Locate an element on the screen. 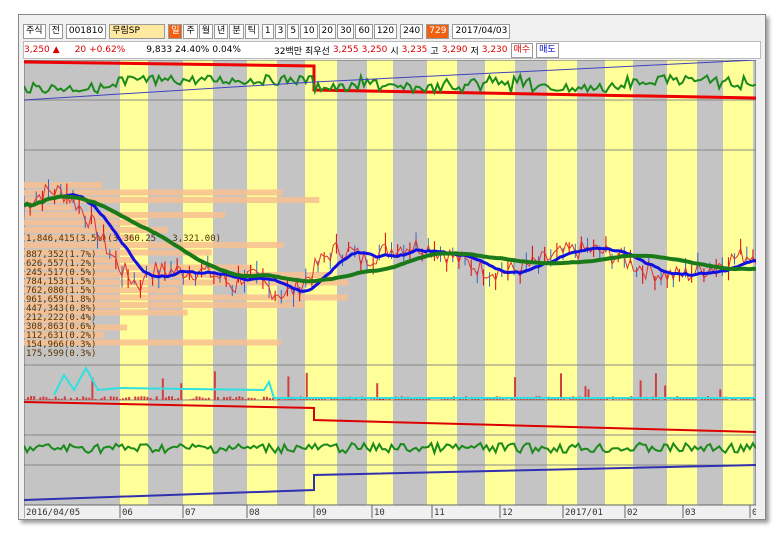  minute: 120 is located at coordinates (385, 31).